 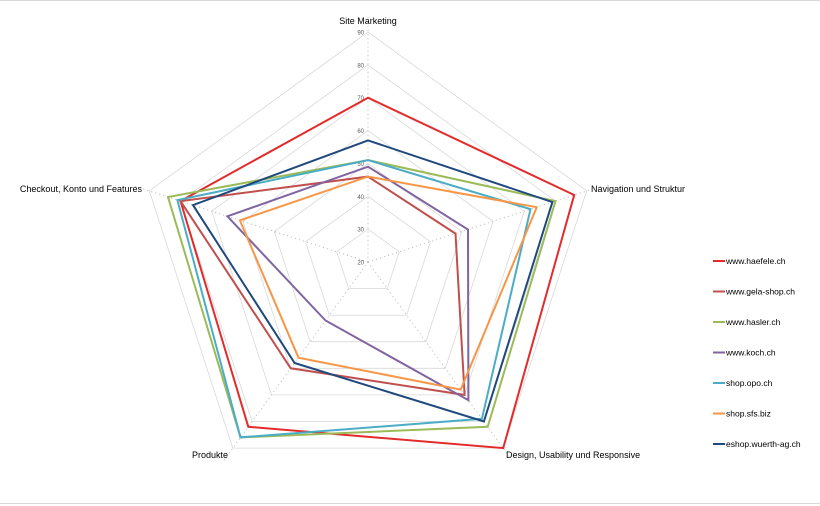 I want to click on axis-label: Produkte, so click(x=210, y=455).